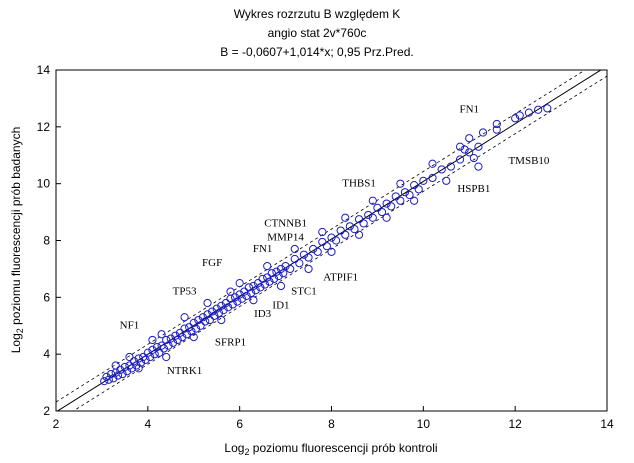 The width and height of the screenshot is (634, 463). What do you see at coordinates (285, 223) in the screenshot?
I see `gene-label: CTNNB1` at bounding box center [285, 223].